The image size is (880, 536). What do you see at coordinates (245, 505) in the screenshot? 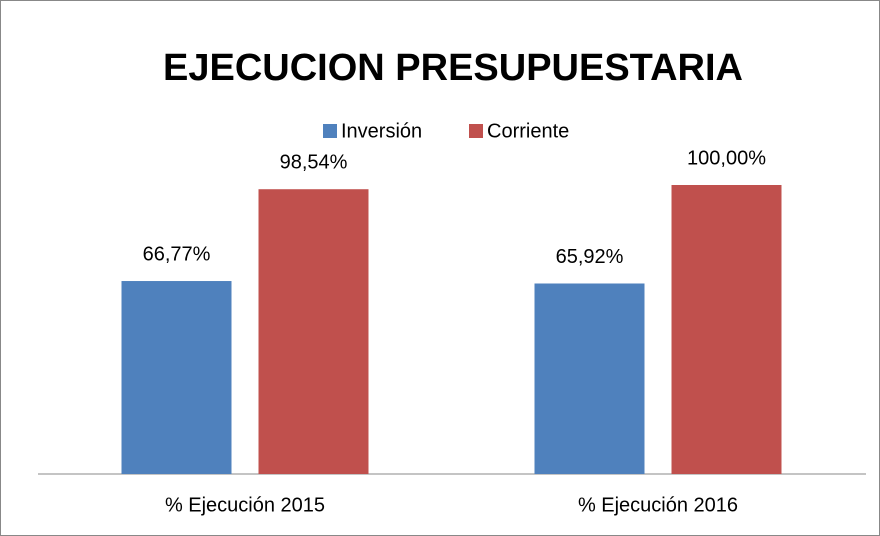
I see `x-tick-label: % Ejecución 2015` at bounding box center [245, 505].